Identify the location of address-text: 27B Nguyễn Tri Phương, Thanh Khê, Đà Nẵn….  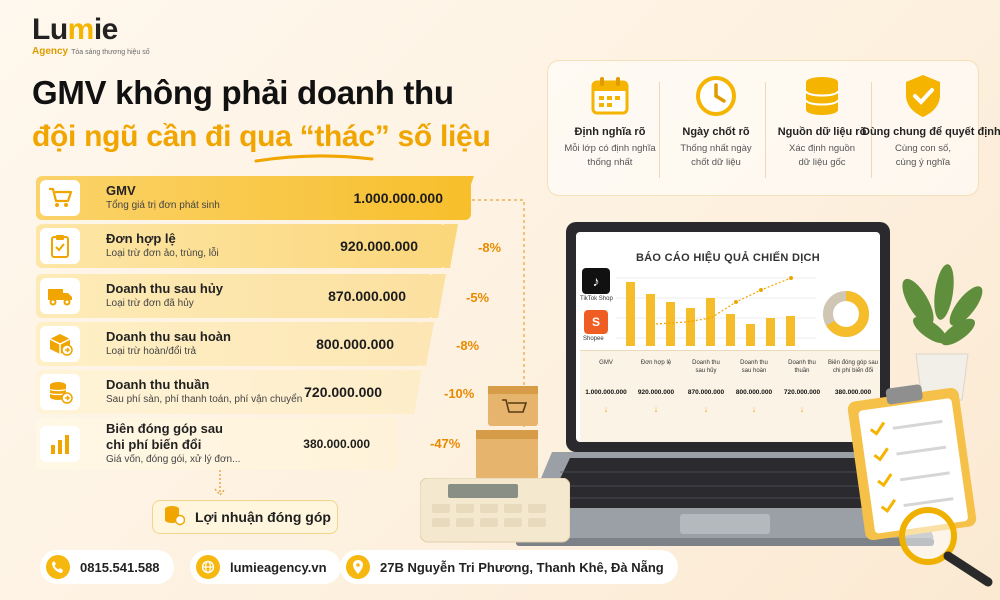
(522, 567).